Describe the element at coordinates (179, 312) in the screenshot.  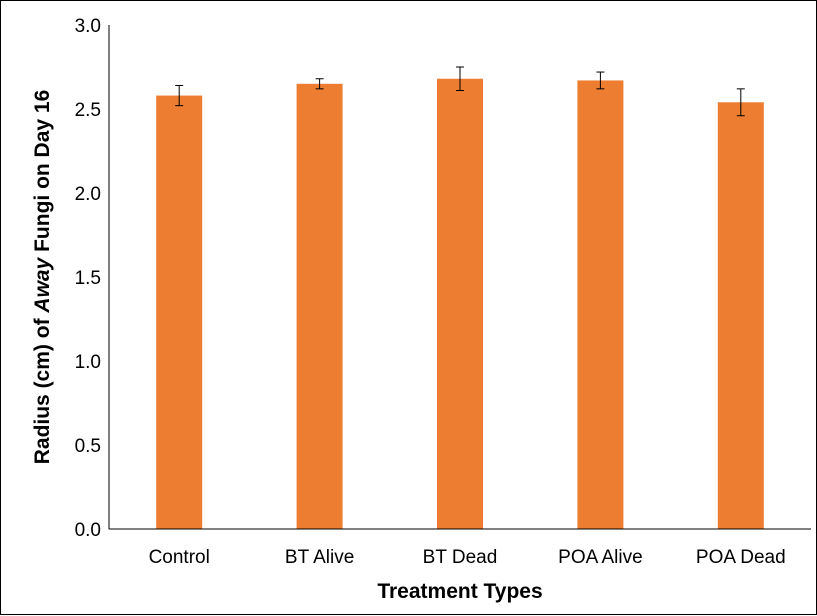
I see `bar-control` at that location.